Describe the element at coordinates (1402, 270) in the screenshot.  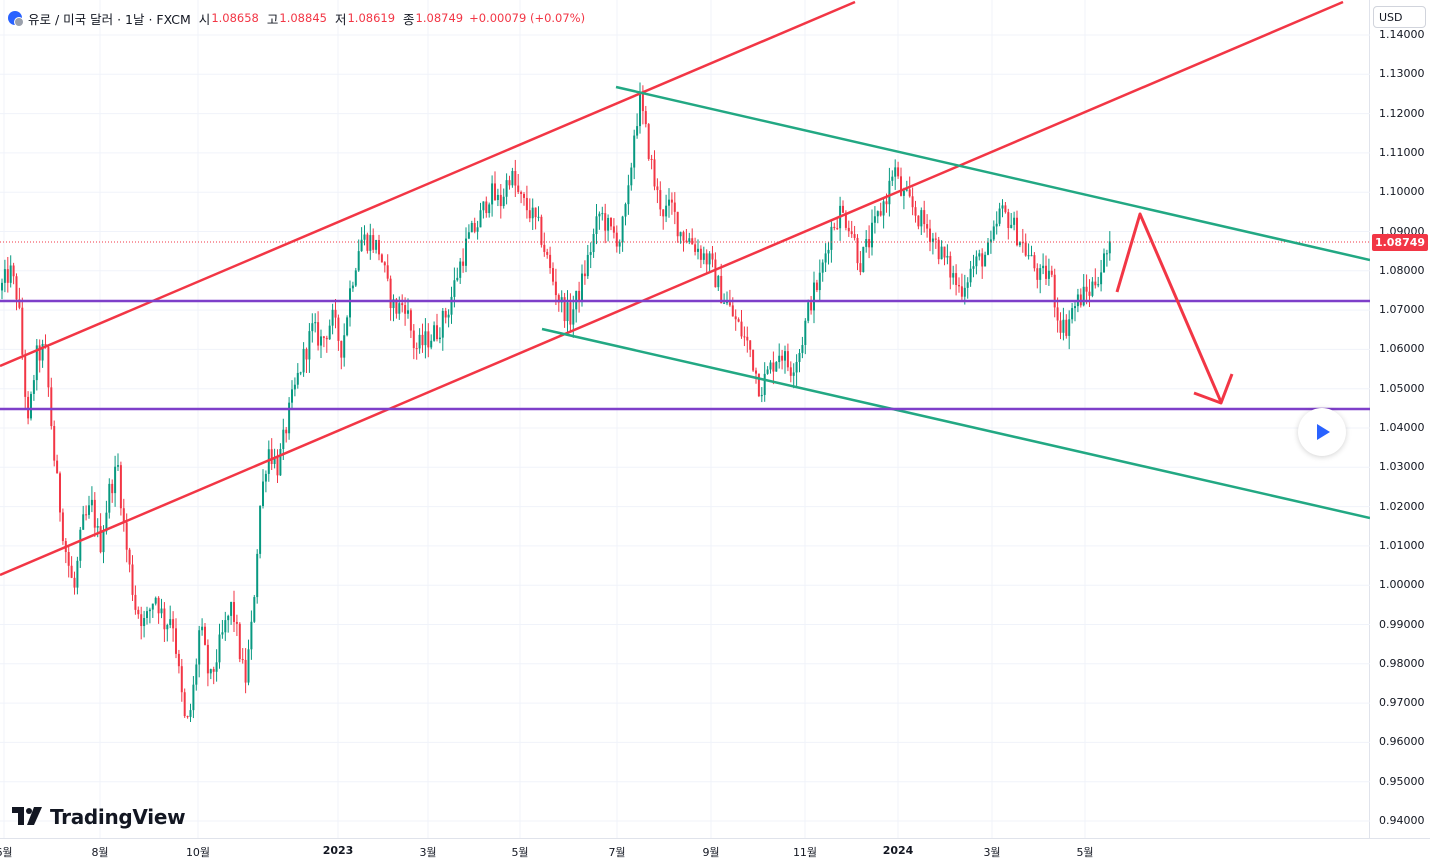
I see `price-tick-label: 1.08000` at that location.